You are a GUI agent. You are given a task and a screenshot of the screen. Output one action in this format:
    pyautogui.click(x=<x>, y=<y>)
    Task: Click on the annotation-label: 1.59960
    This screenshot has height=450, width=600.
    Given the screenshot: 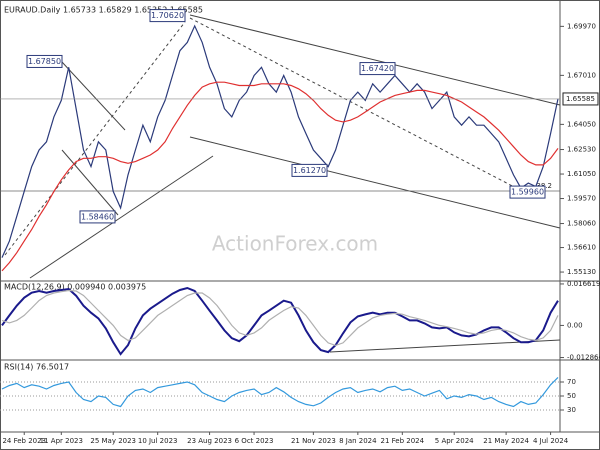 What is the action you would take?
    pyautogui.click(x=527, y=192)
    